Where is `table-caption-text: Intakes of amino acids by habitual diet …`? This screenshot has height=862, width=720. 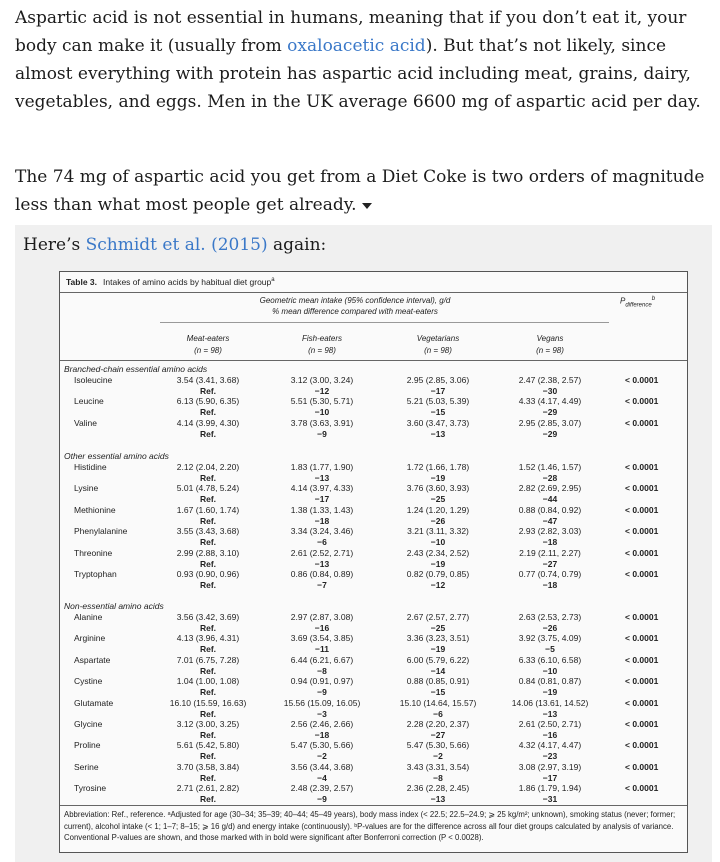
table-caption-text: Intakes of amino acids by habitual diet … is located at coordinates (187, 282).